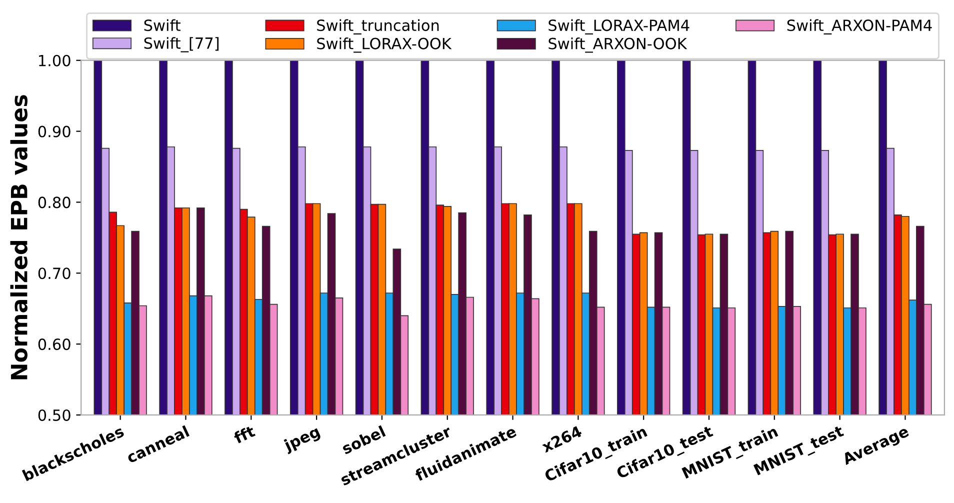 The image size is (954, 503). I want to click on legend-label: Swift_ARXON-OOK, so click(618, 45).